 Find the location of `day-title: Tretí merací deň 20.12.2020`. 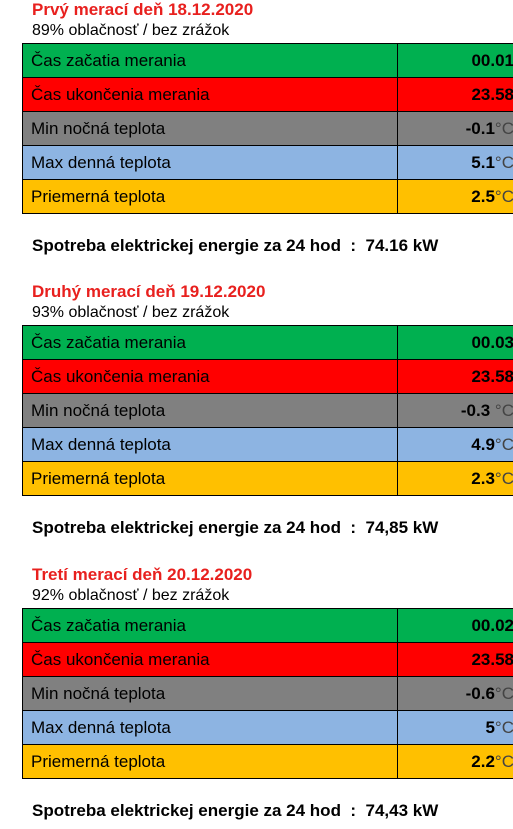

day-title: Tretí merací deň 20.12.2020 is located at coordinates (142, 574).